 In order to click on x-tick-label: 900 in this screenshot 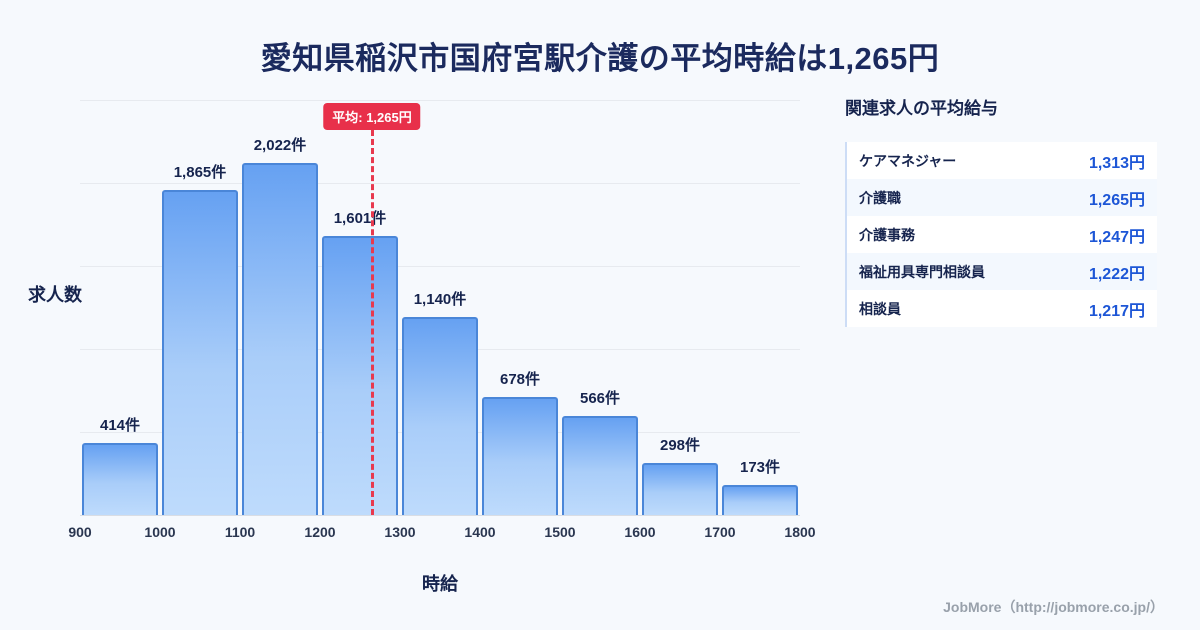, I will do `click(80, 532)`.